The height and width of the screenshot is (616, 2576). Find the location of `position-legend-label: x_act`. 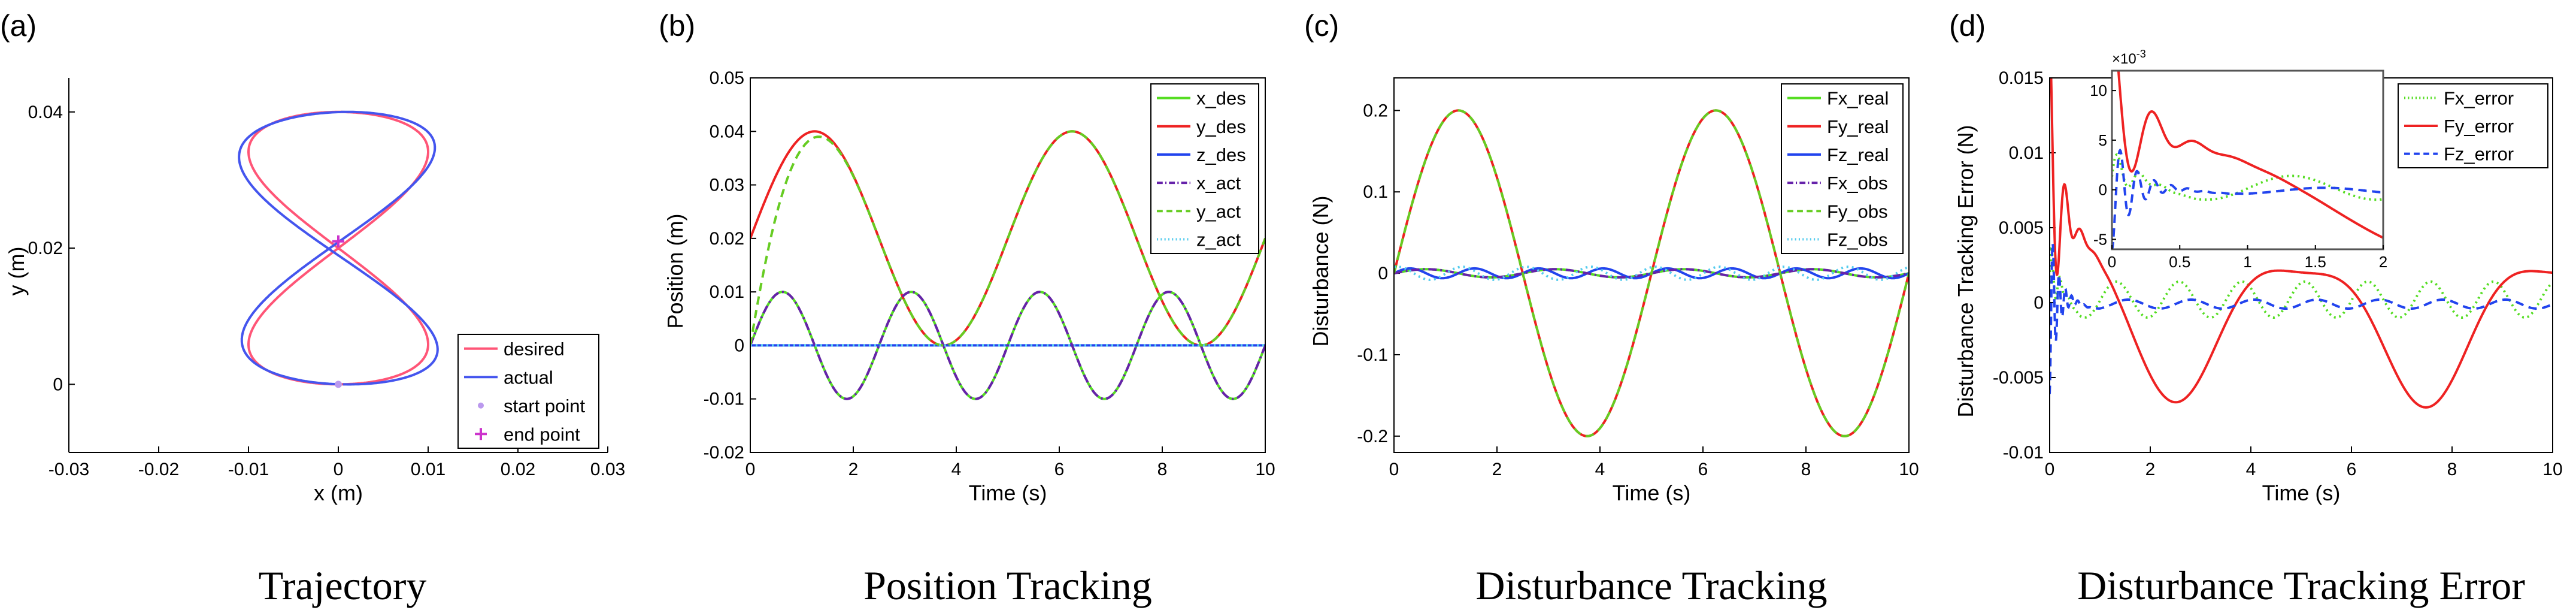

position-legend-label: x_act is located at coordinates (1218, 183).